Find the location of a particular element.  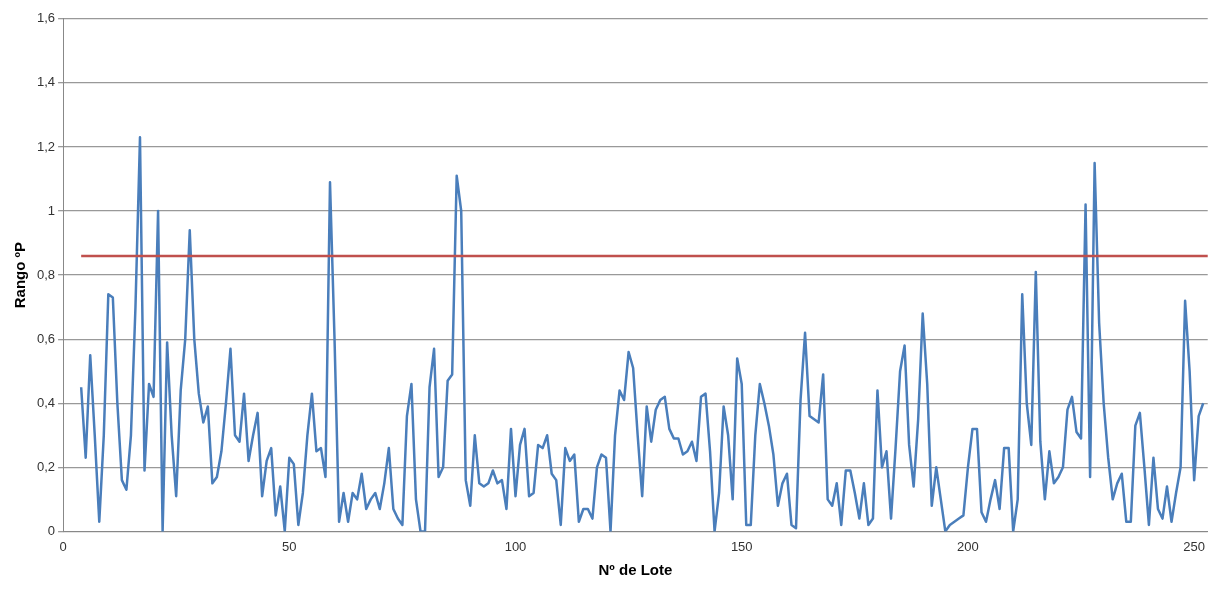

x-tick-label: 250 is located at coordinates (1194, 546).